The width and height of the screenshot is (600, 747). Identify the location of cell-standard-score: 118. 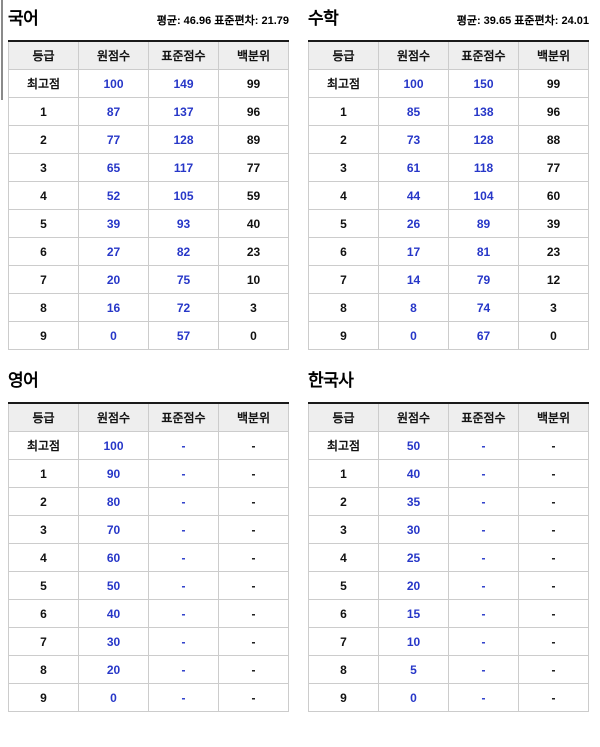
(483, 168).